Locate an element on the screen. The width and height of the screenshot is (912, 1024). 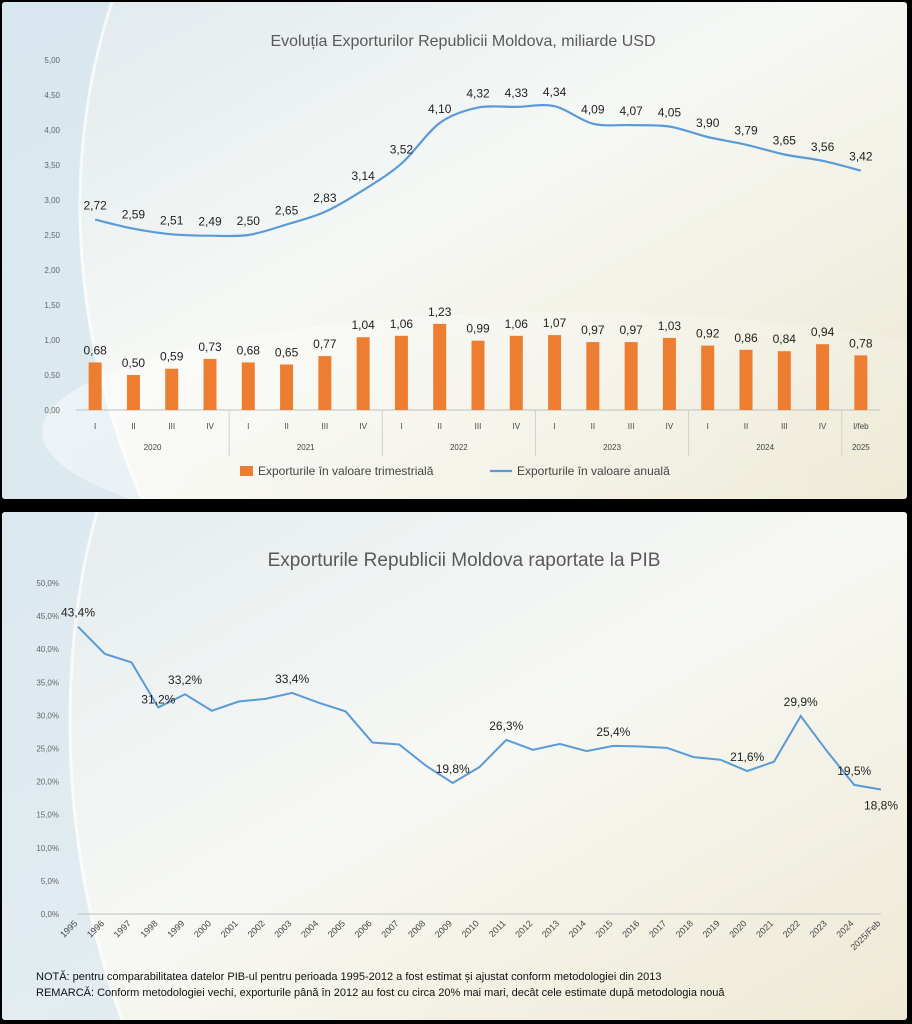
y-tick-label: 0,0% is located at coordinates (50, 914).